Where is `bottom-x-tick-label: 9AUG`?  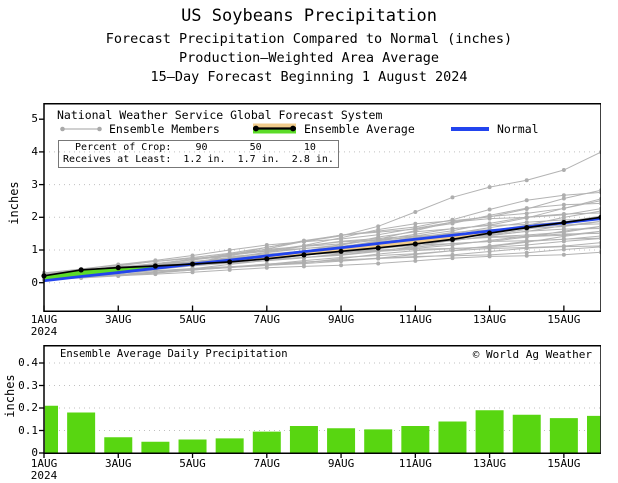
bottom-x-tick-label: 9AUG is located at coordinates (341, 463).